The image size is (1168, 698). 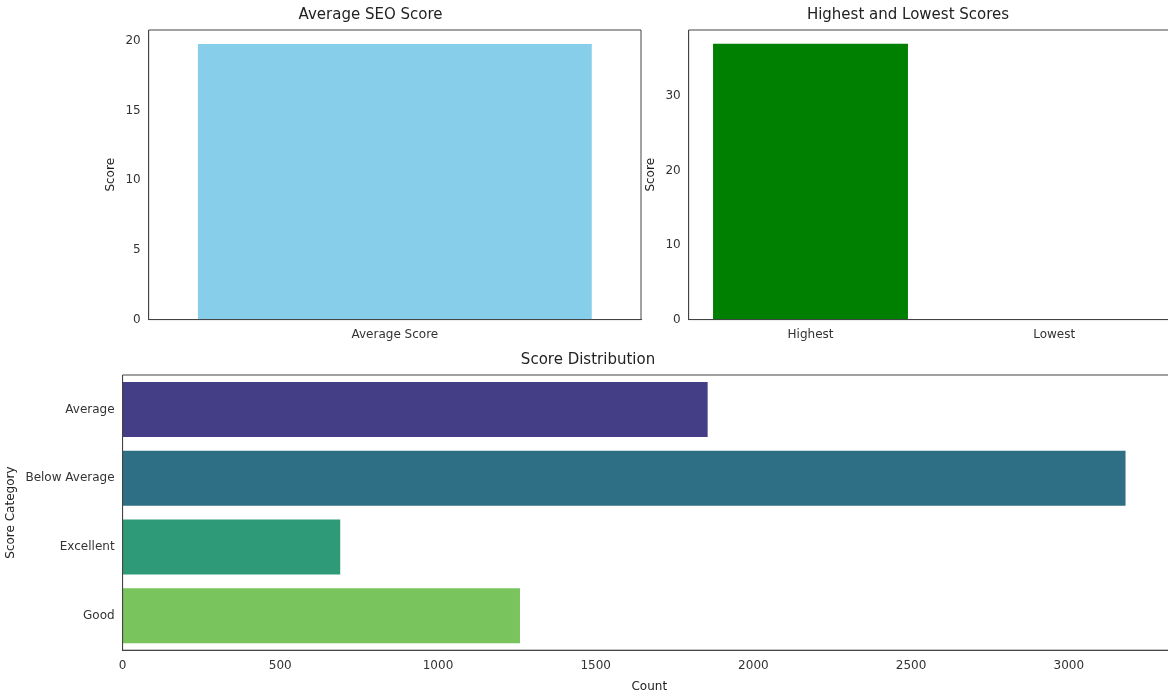 I want to click on x-tick-label: Lowest, so click(x=1054, y=333).